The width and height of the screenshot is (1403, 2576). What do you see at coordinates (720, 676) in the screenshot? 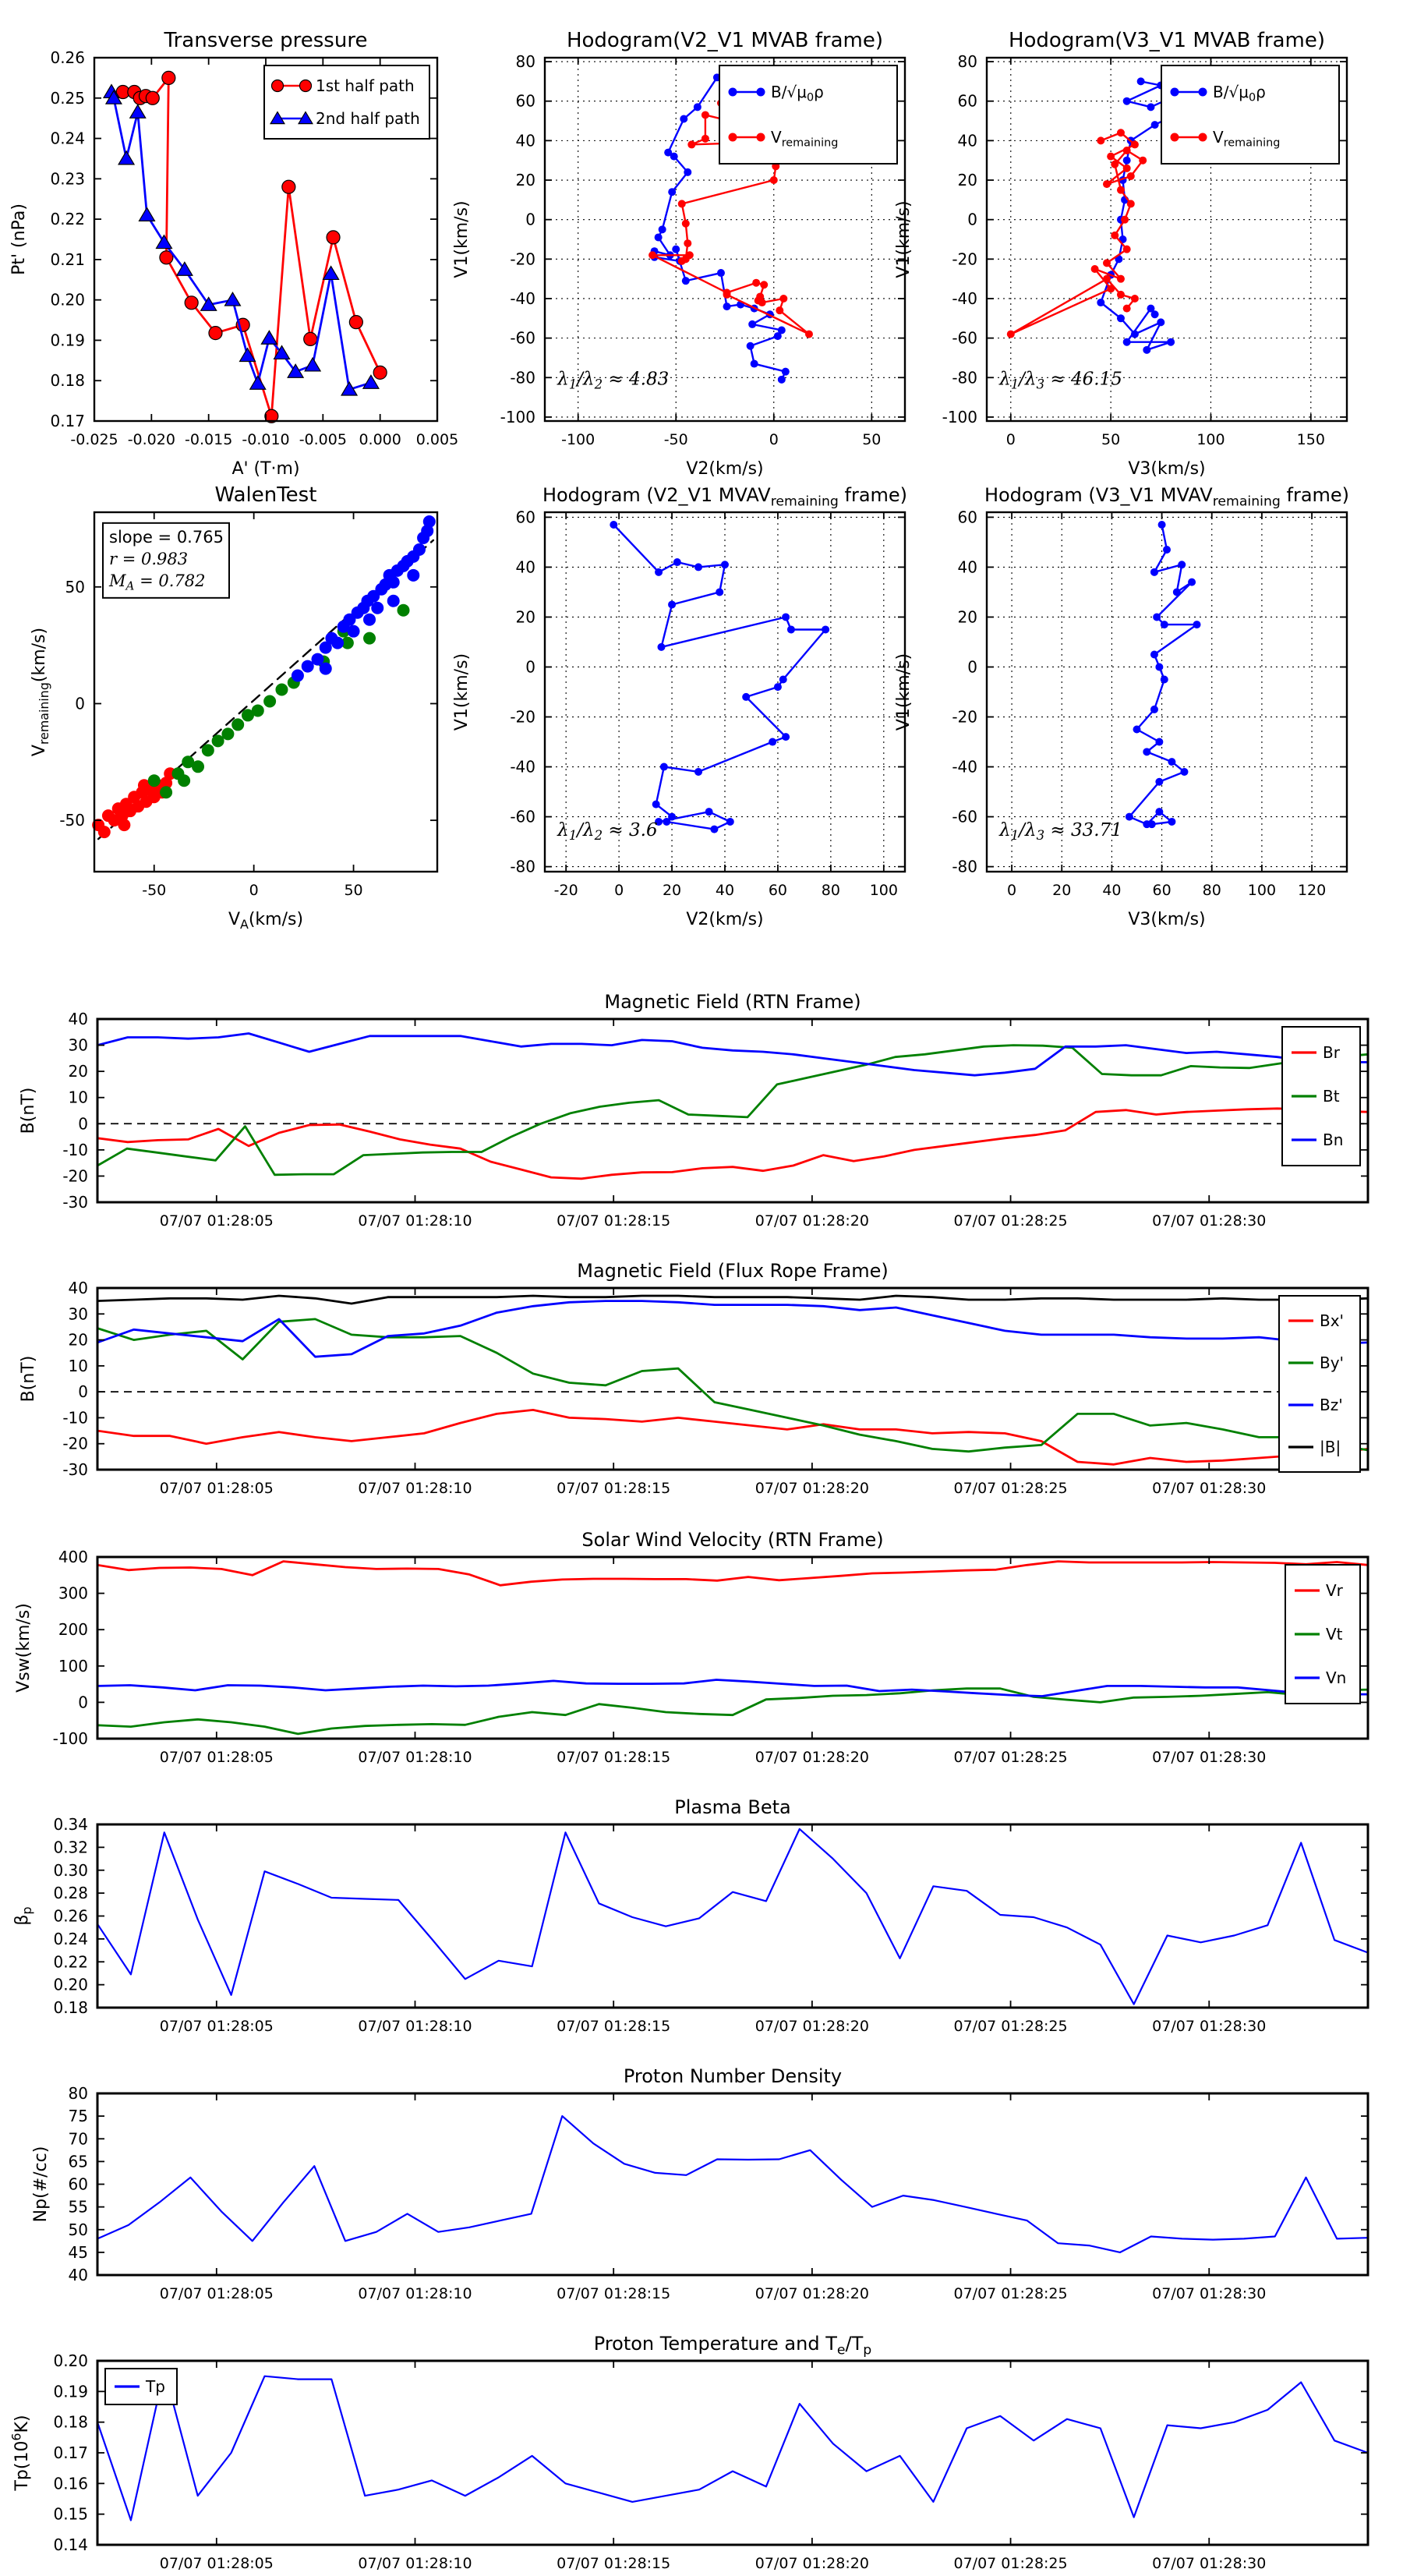
I see `series-V-remaining-hodogram` at bounding box center [720, 676].